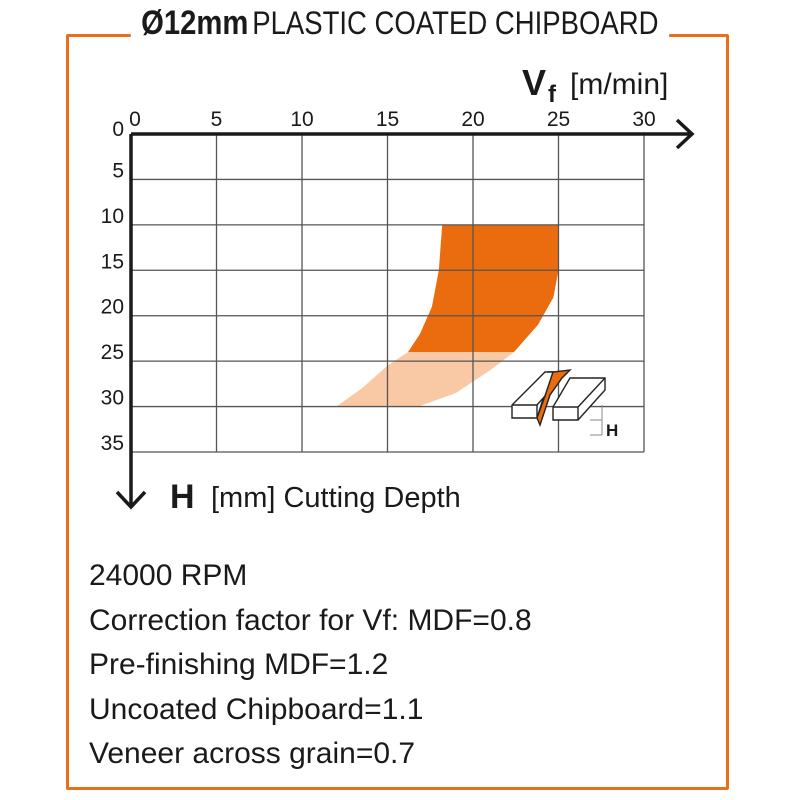 The width and height of the screenshot is (800, 800). What do you see at coordinates (239, 664) in the screenshot?
I see `note-prefinishing-mdf: Pre-finishing MDF=1.2` at bounding box center [239, 664].